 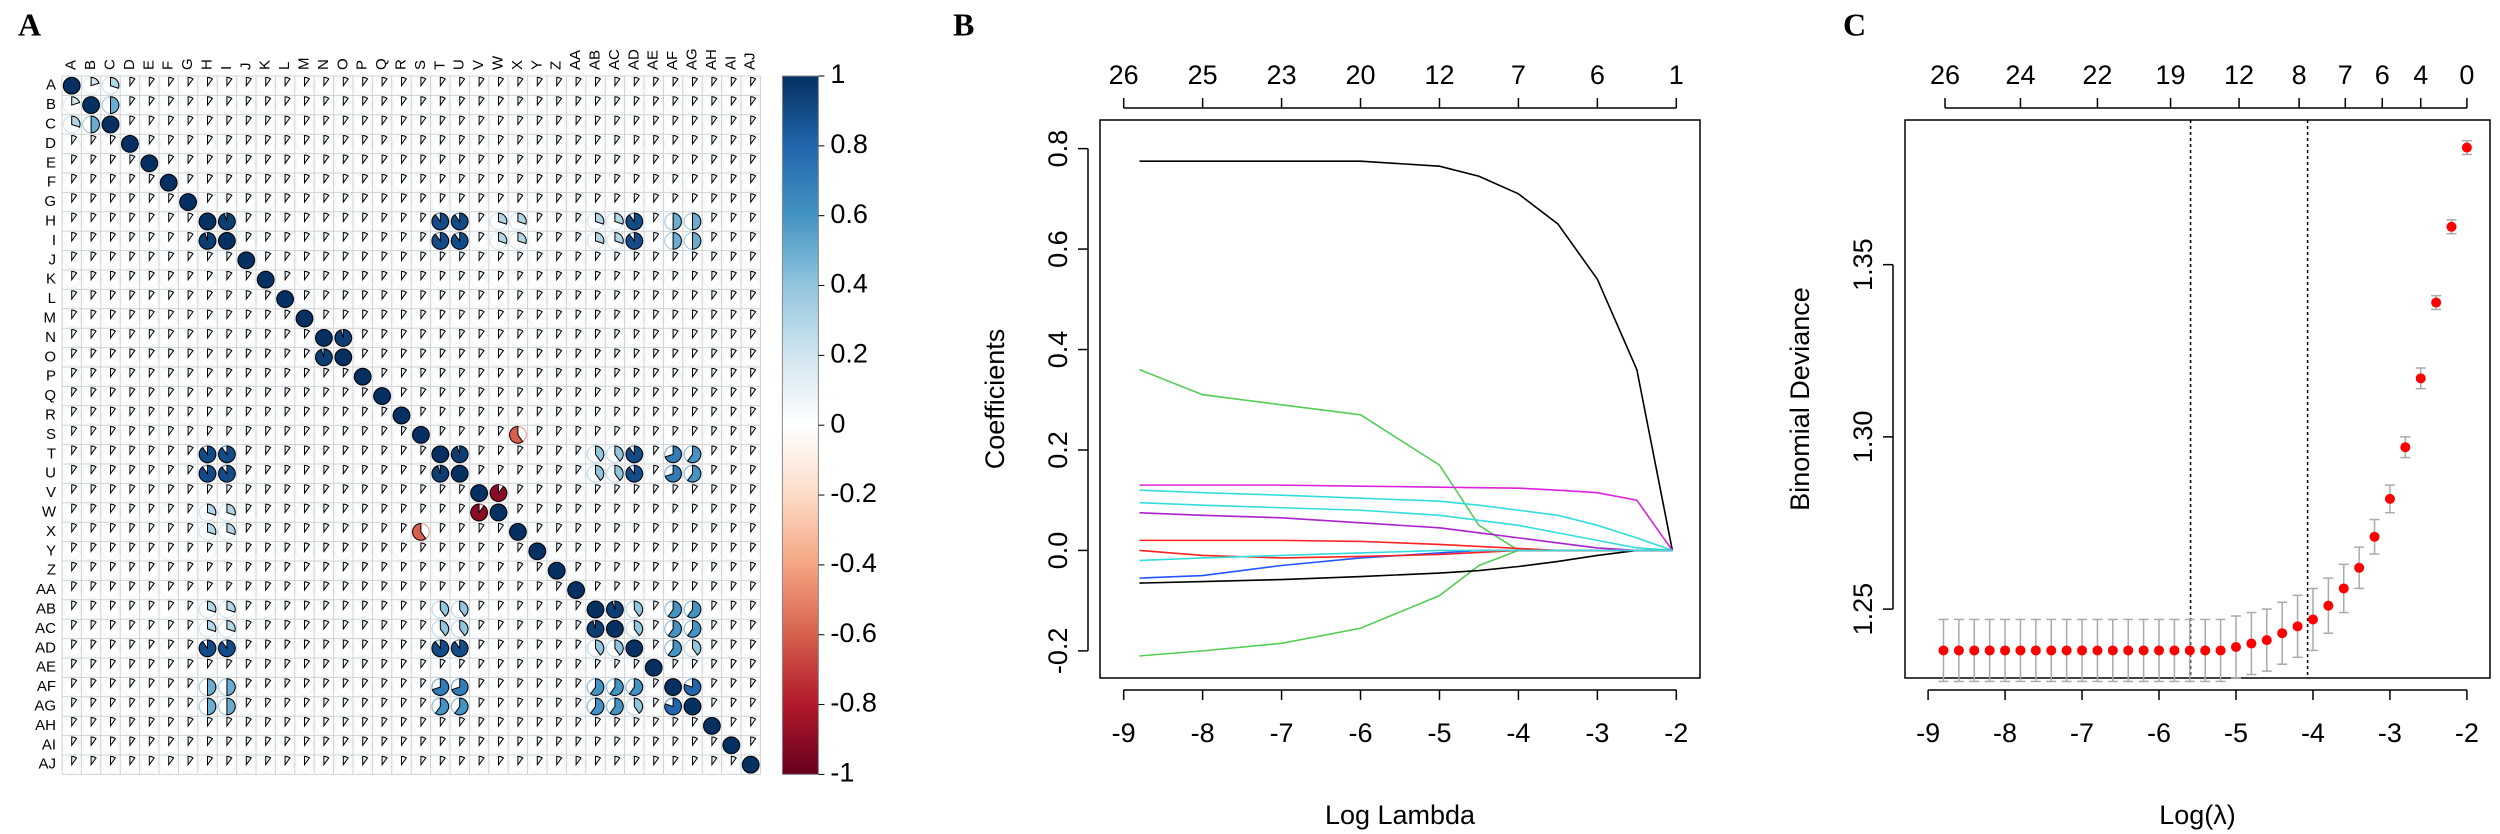 What do you see at coordinates (49, 744) in the screenshot?
I see `row-label: AI` at bounding box center [49, 744].